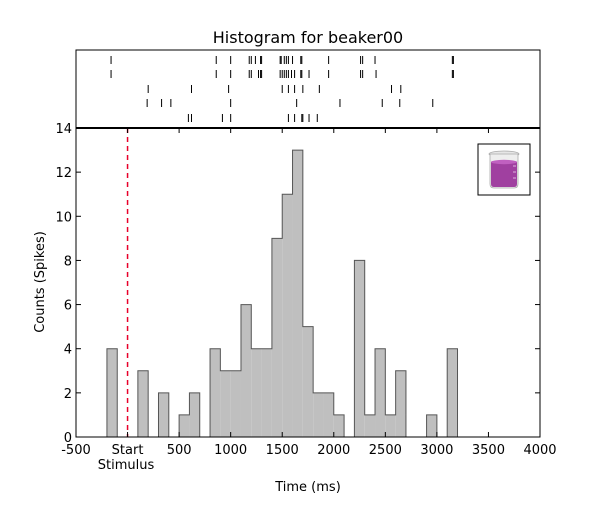  What do you see at coordinates (76, 450) in the screenshot?
I see `x-tick-label: -500` at bounding box center [76, 450].